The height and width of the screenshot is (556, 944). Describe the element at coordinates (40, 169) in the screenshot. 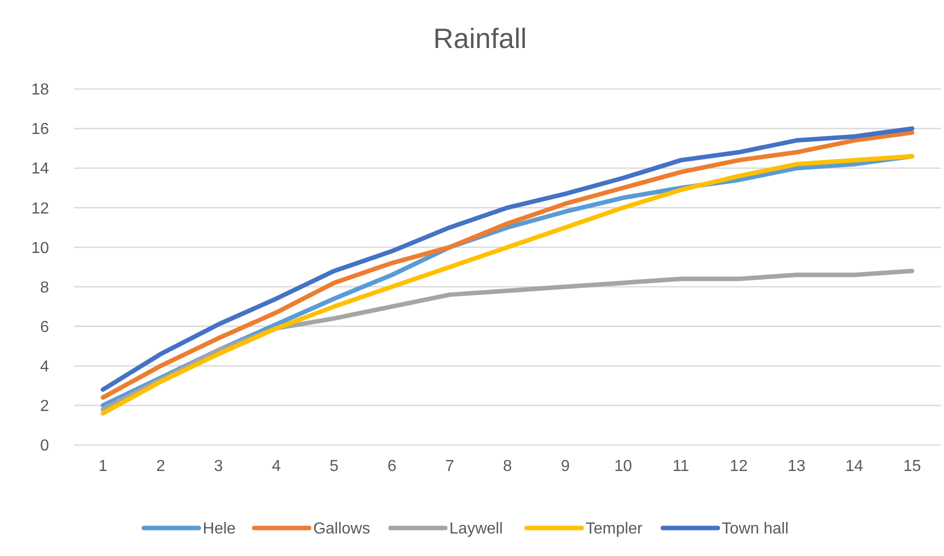

I see `y-tick-label: 14` at that location.